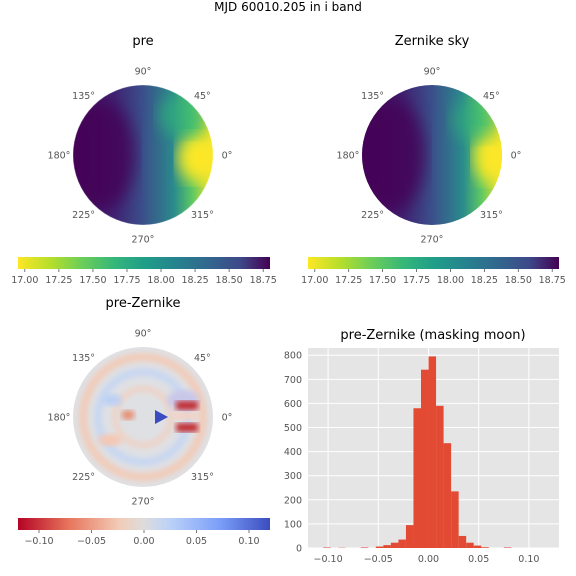  I want to click on angle-label-pre: 0°, so click(227, 156).